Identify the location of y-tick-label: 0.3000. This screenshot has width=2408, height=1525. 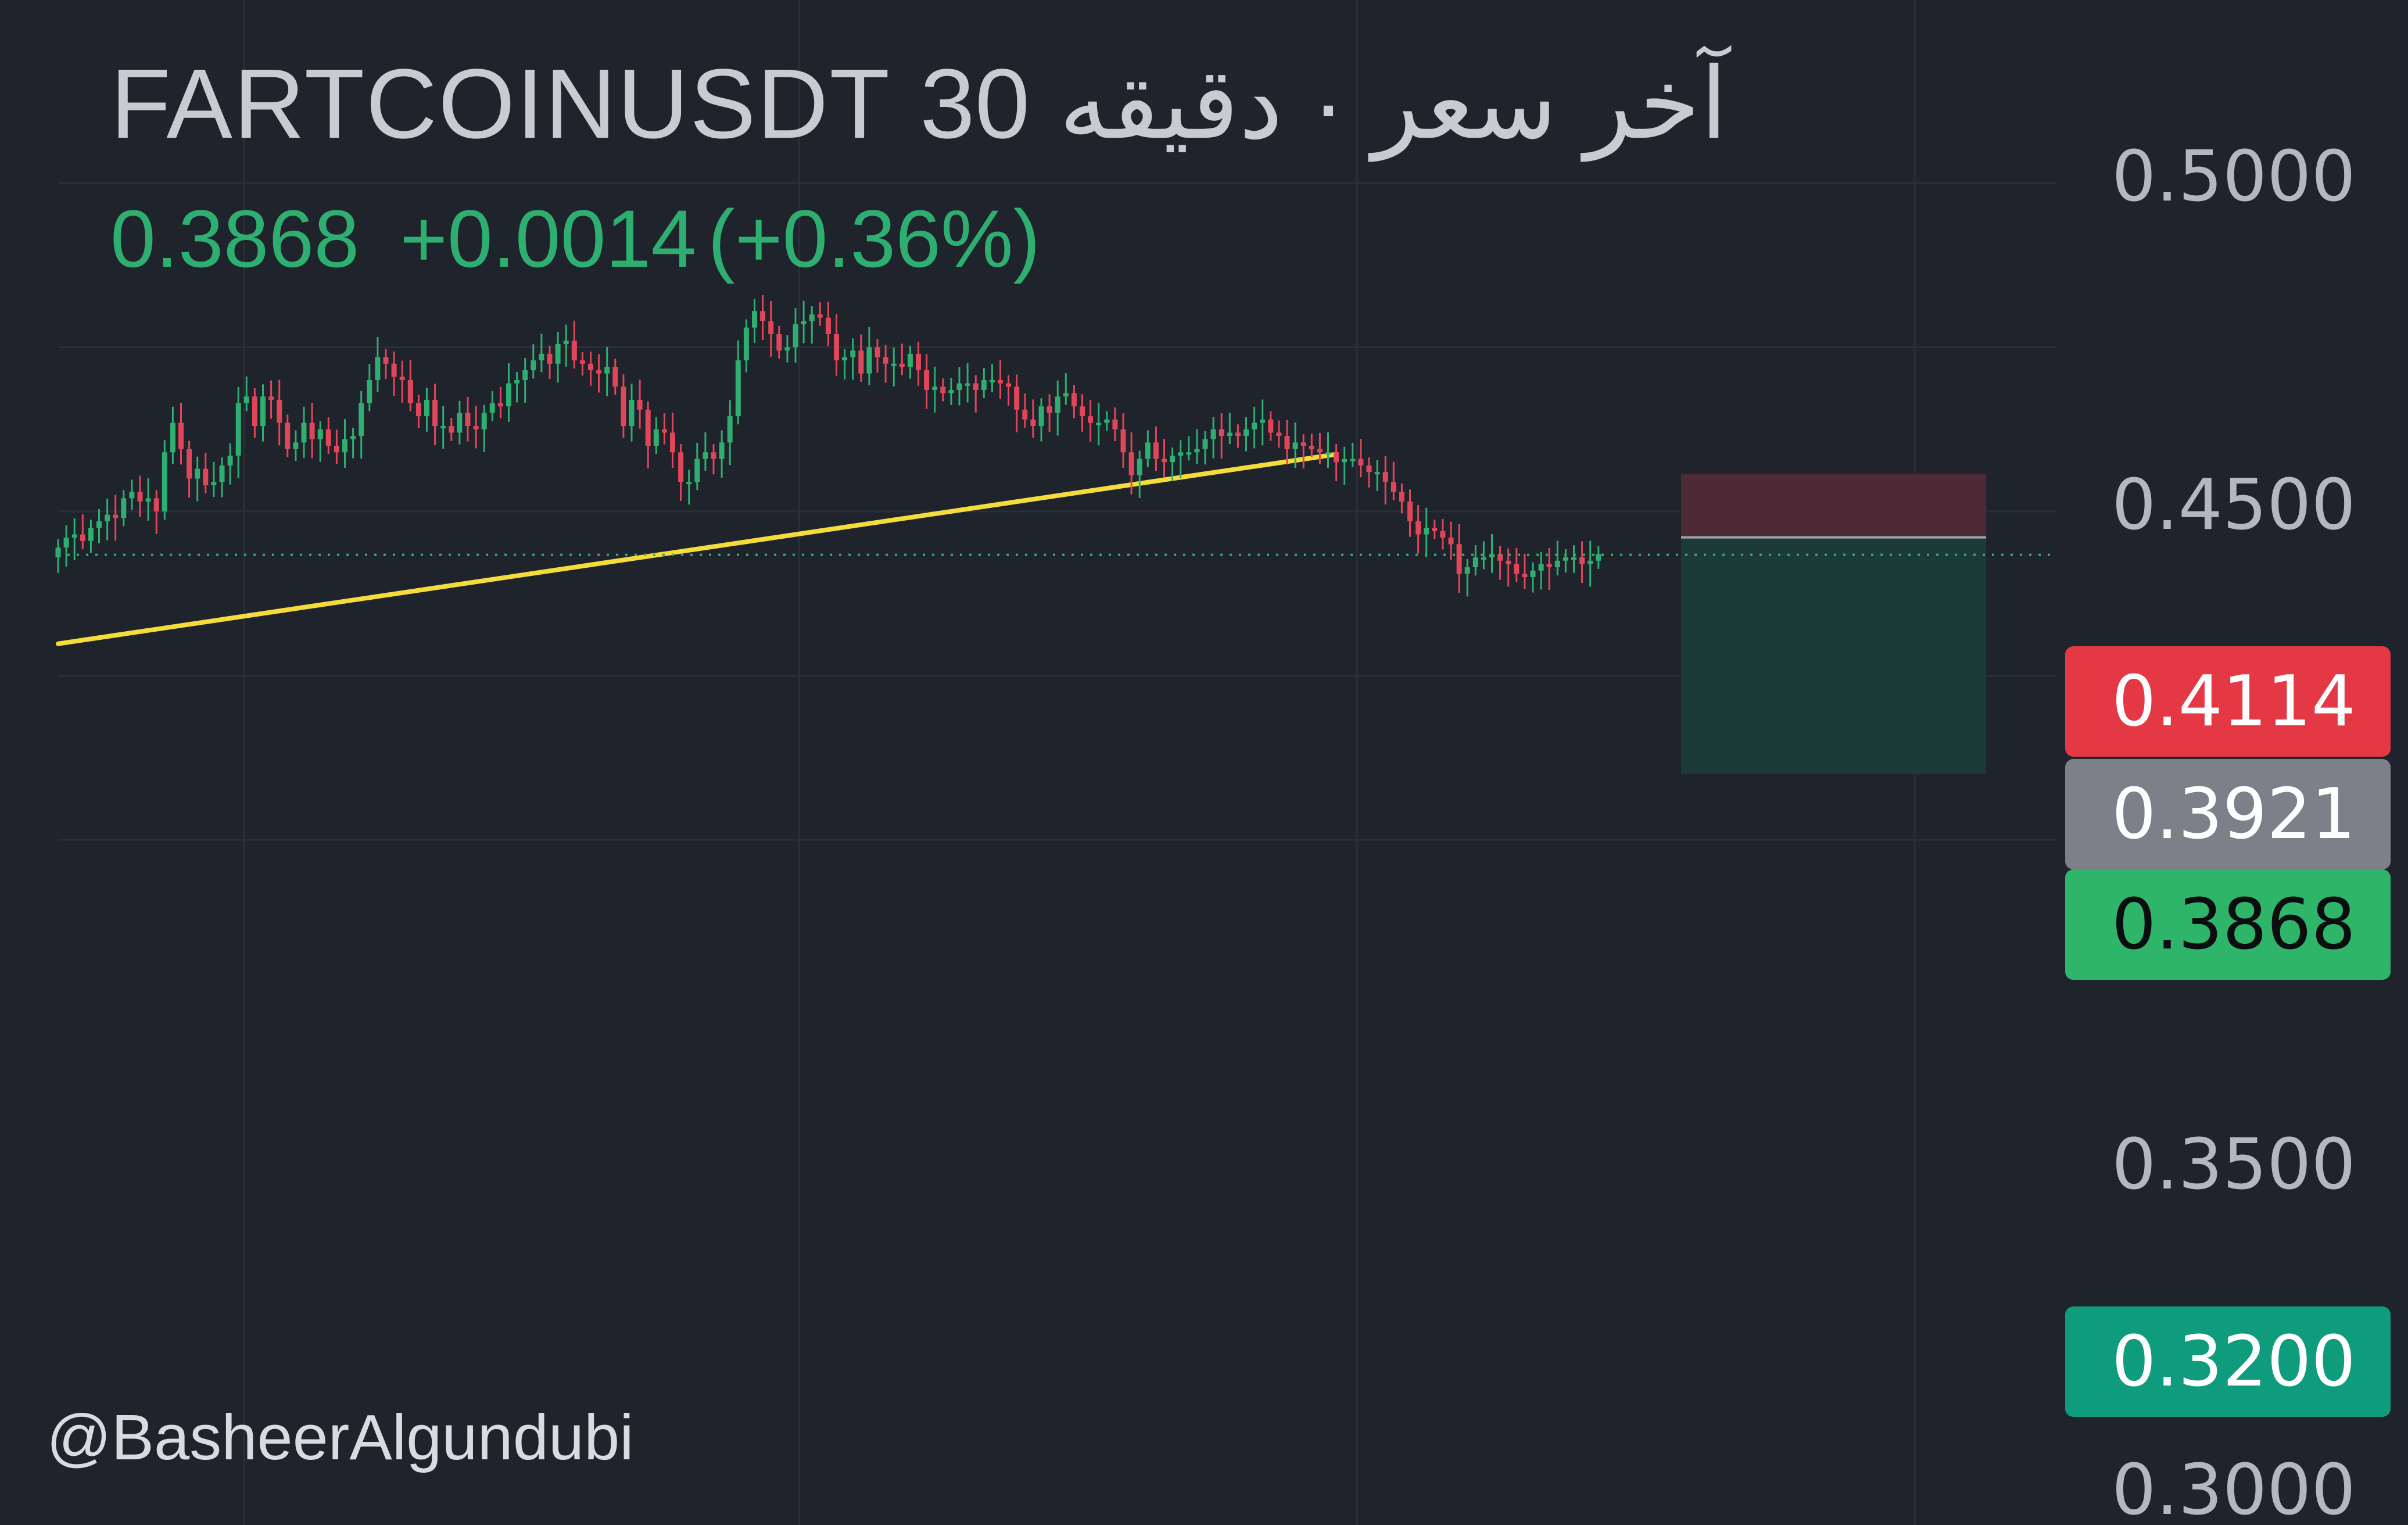
(2234, 1488).